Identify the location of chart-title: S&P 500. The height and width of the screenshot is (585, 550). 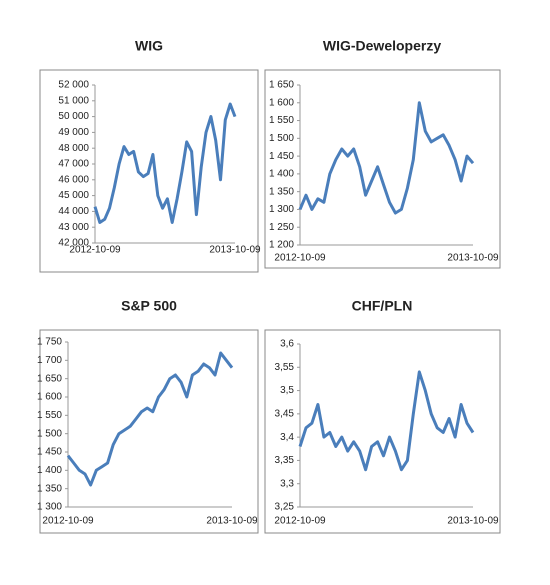
(149, 306).